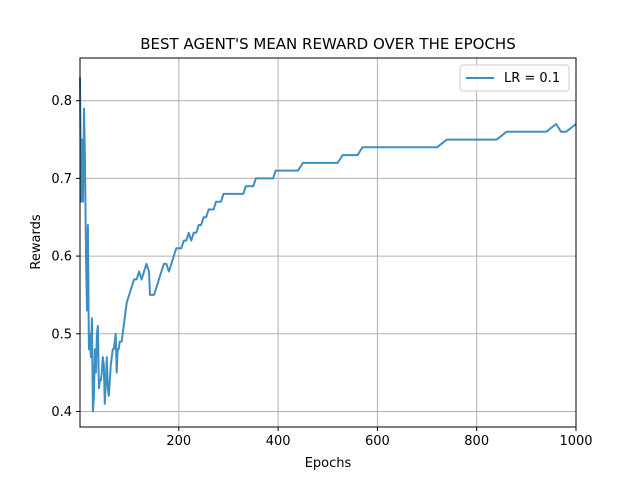  Describe the element at coordinates (532, 78) in the screenshot. I see `legend-label: LR = 0.1` at that location.